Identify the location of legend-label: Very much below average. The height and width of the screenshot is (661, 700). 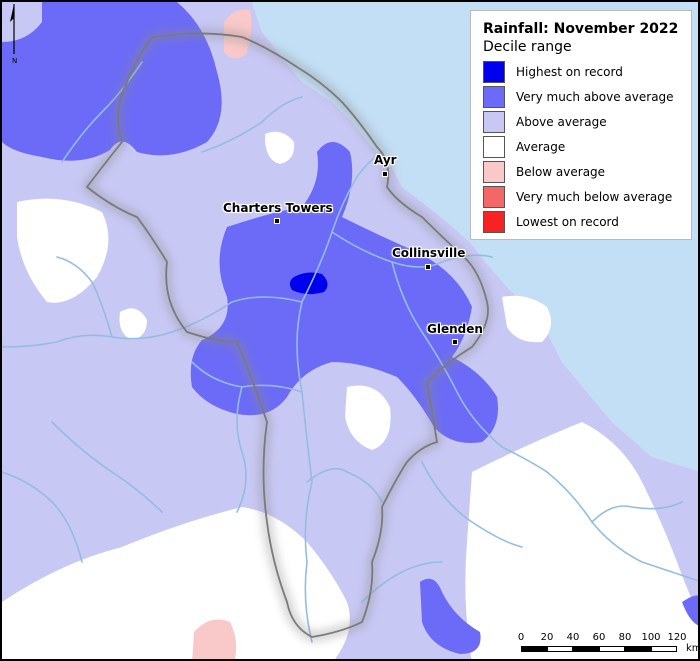
(594, 197).